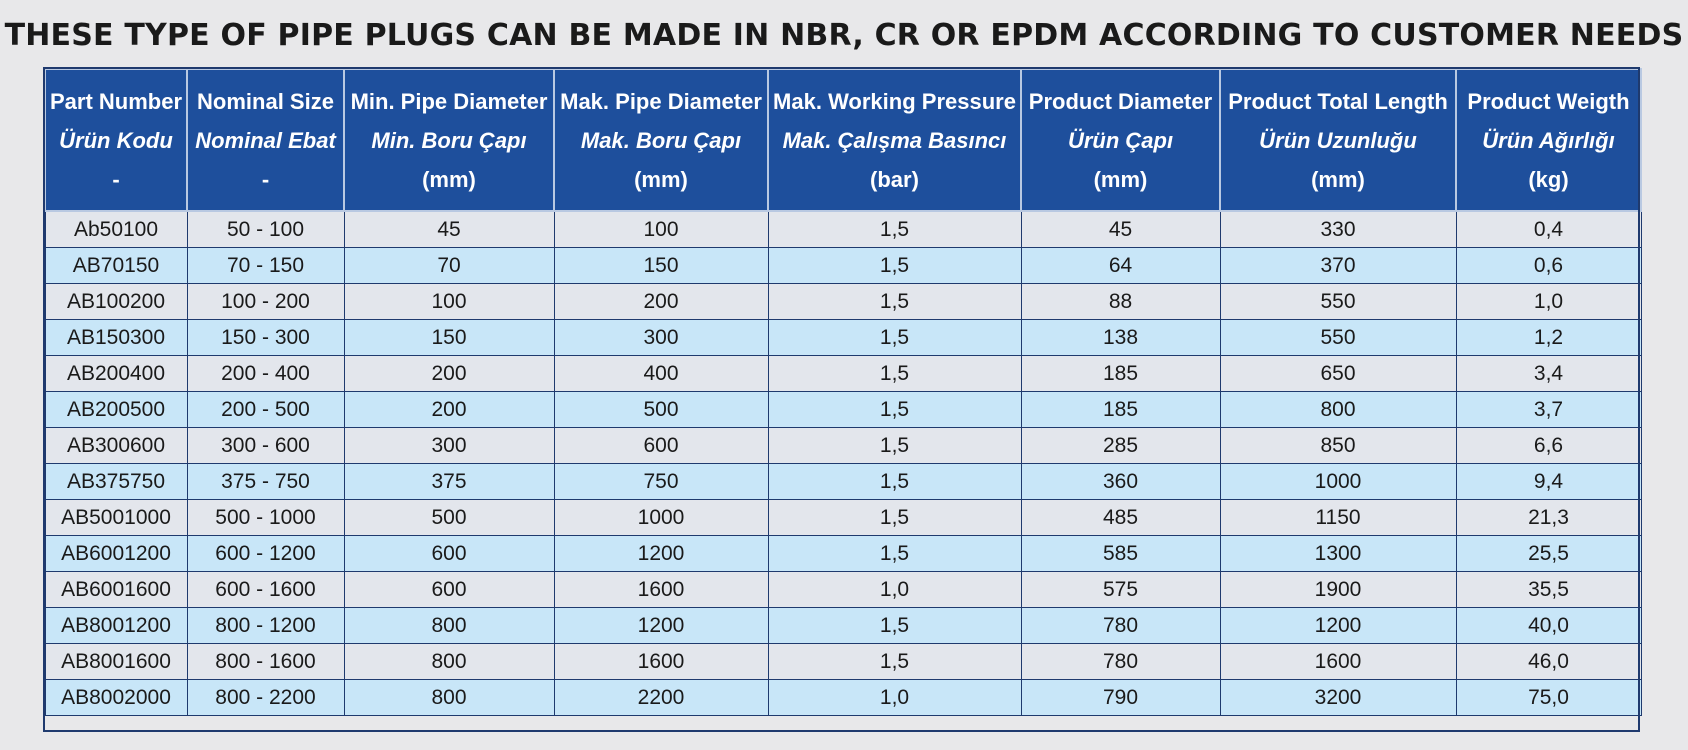 This screenshot has height=750, width=1688. Describe the element at coordinates (1338, 301) in the screenshot. I see `cell-product-total-length: 550` at that location.